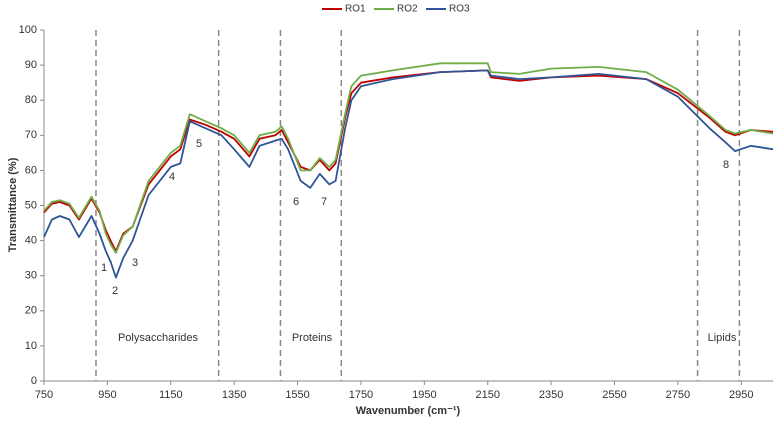  I want to click on region-label: Polysaccharides, so click(158, 338).